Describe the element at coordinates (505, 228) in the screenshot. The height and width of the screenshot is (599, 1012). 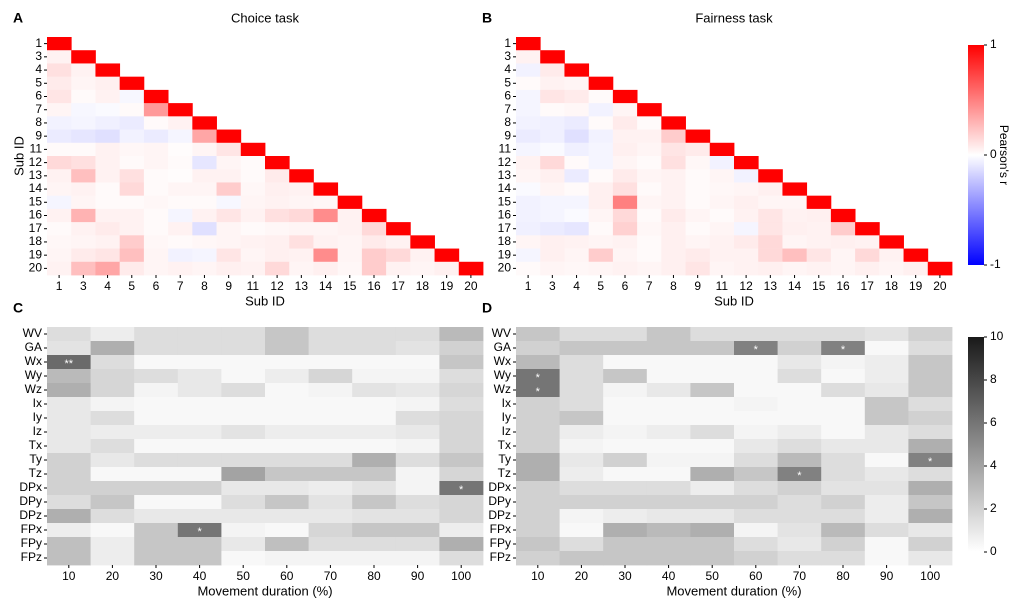
I see `y-tick-label: 17` at that location.